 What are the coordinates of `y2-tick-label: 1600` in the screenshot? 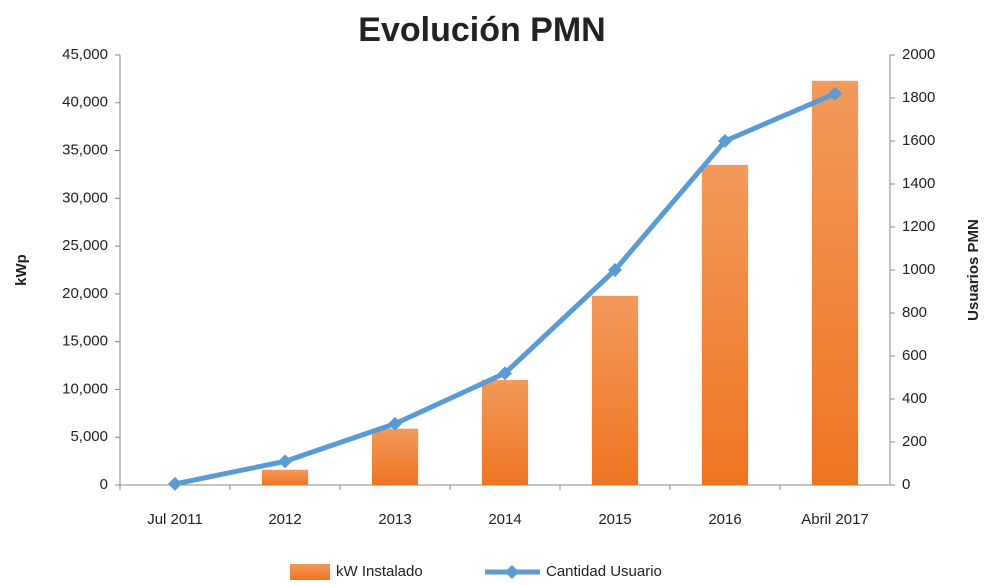 It's located at (918, 140).